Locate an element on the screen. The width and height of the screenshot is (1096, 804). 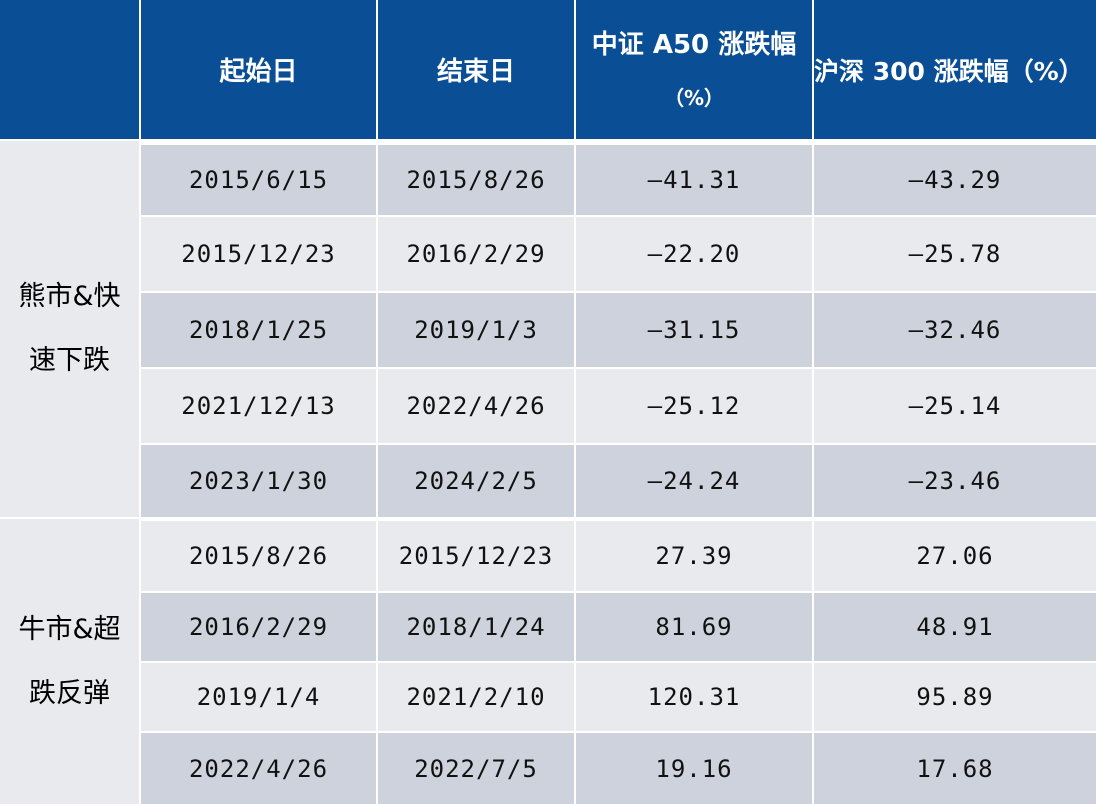
table-cell: —25.78 is located at coordinates (955, 254).